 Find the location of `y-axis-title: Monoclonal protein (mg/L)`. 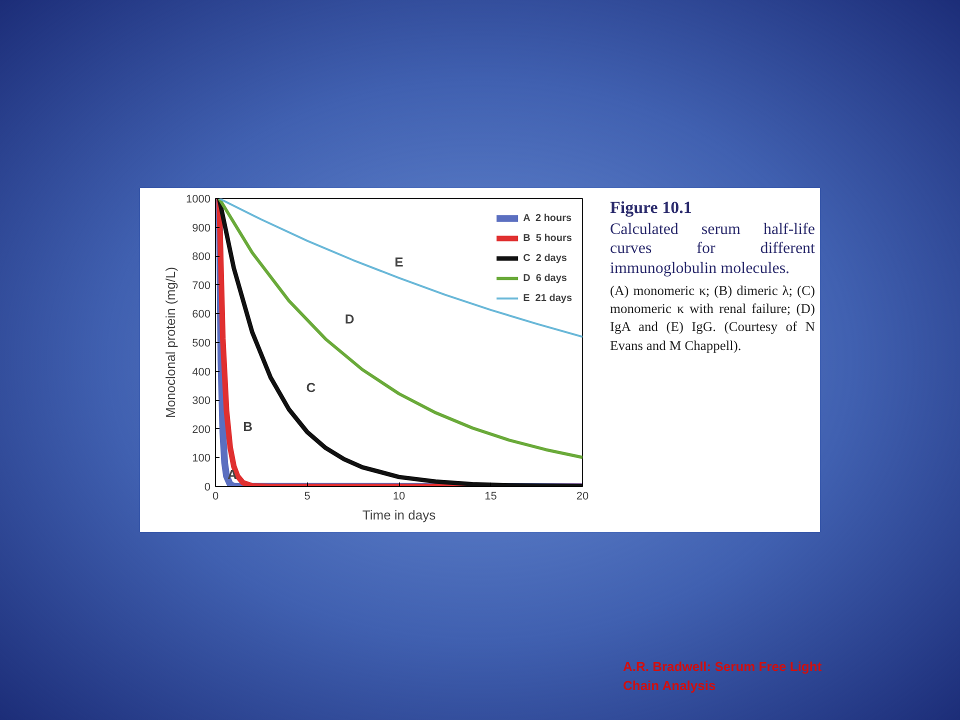

y-axis-title: Monoclonal protein (mg/L) is located at coordinates (170, 342).